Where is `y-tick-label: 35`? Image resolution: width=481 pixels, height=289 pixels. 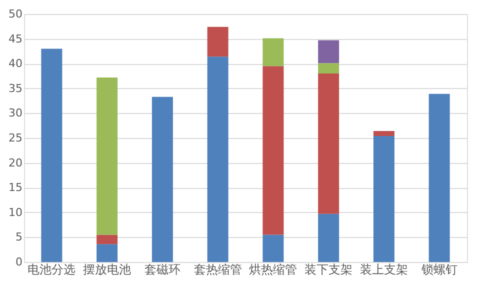 y-tick-label: 35 is located at coordinates (15, 88).